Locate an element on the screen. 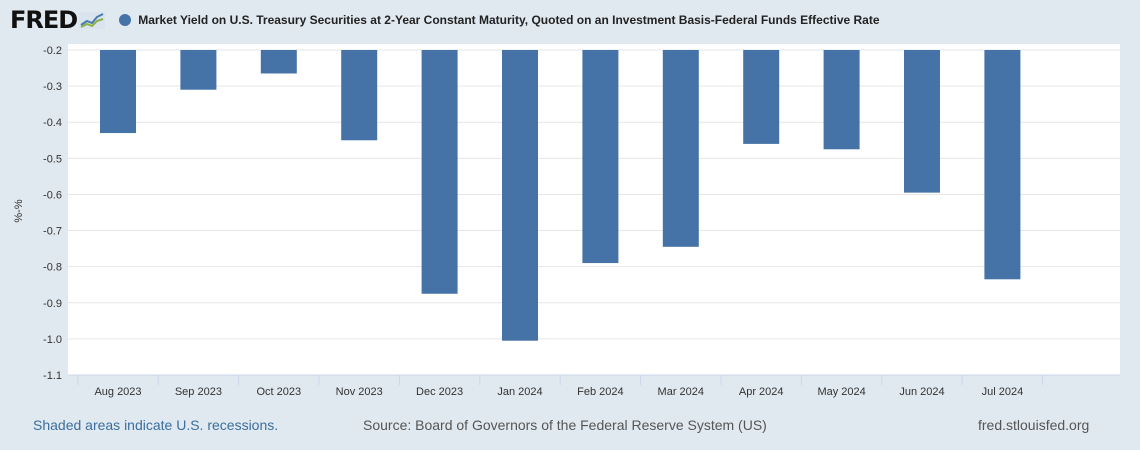 The width and height of the screenshot is (1140, 450). y-tick-label: -0.8 is located at coordinates (52, 268).